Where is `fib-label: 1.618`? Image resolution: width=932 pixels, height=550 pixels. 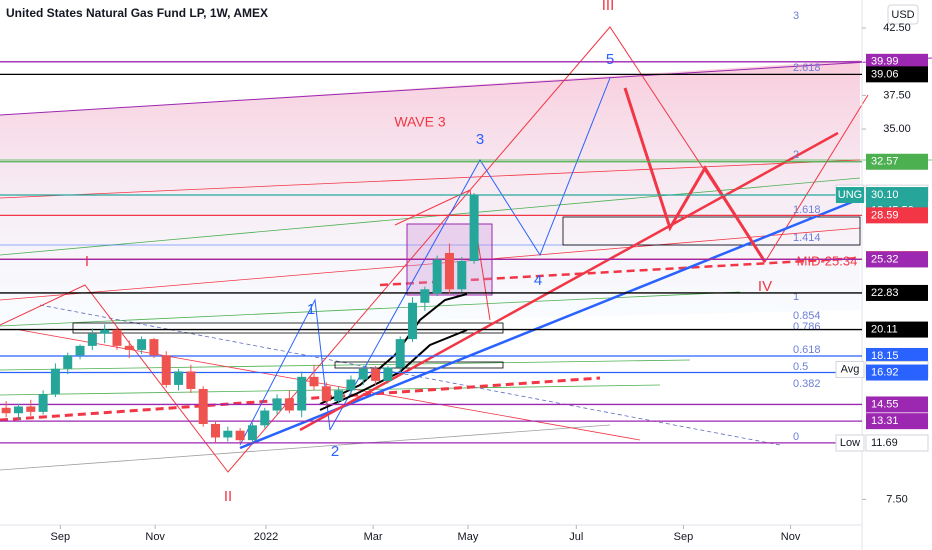 fib-label: 1.618 is located at coordinates (807, 210).